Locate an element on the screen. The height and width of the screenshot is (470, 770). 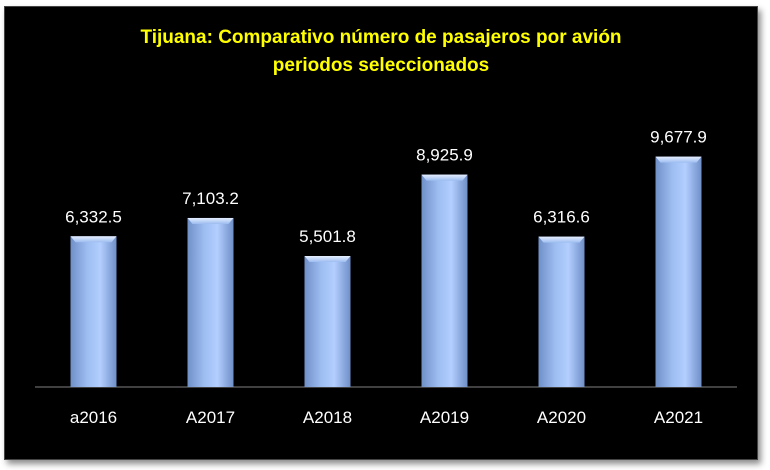
data-label: 9,677.9 is located at coordinates (678, 137).